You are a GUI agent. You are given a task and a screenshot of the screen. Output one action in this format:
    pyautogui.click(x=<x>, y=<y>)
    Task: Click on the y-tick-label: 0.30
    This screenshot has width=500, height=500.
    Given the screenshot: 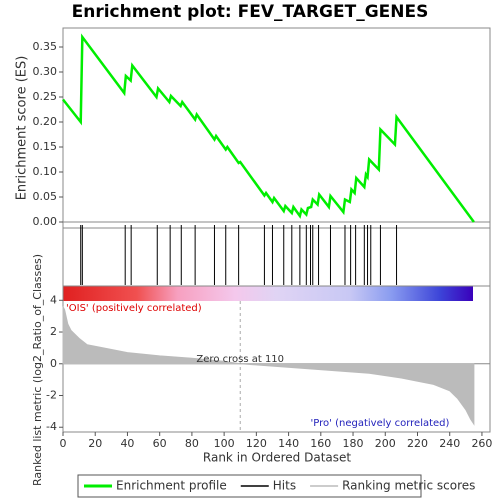 What is the action you would take?
    pyautogui.click(x=45, y=71)
    